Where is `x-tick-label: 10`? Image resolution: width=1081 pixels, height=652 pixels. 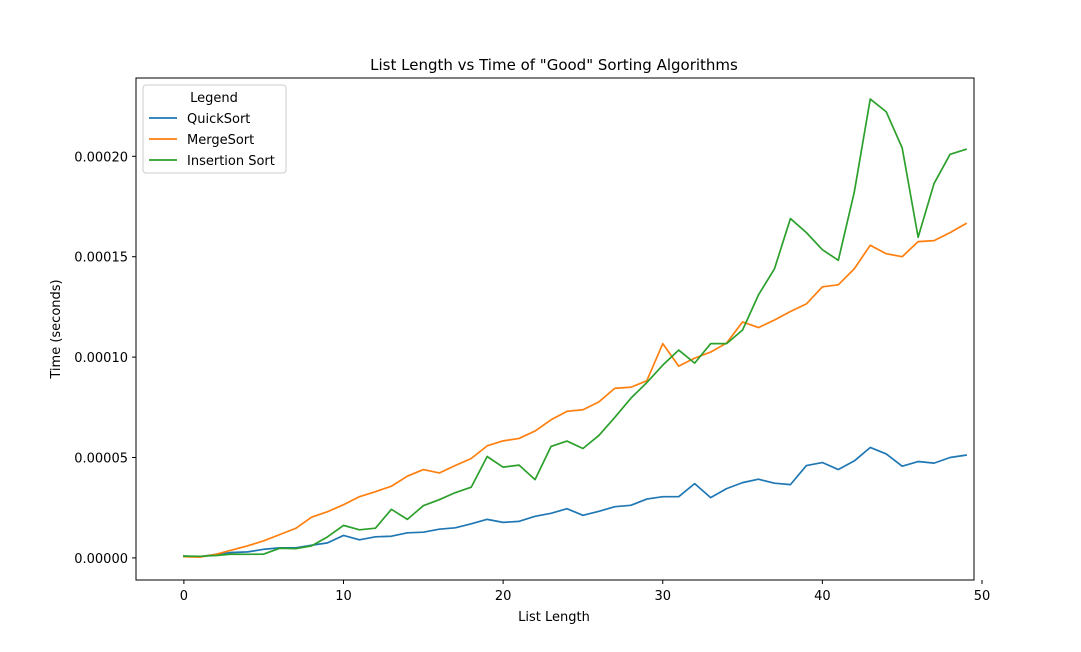 x-tick-label: 10 is located at coordinates (343, 596).